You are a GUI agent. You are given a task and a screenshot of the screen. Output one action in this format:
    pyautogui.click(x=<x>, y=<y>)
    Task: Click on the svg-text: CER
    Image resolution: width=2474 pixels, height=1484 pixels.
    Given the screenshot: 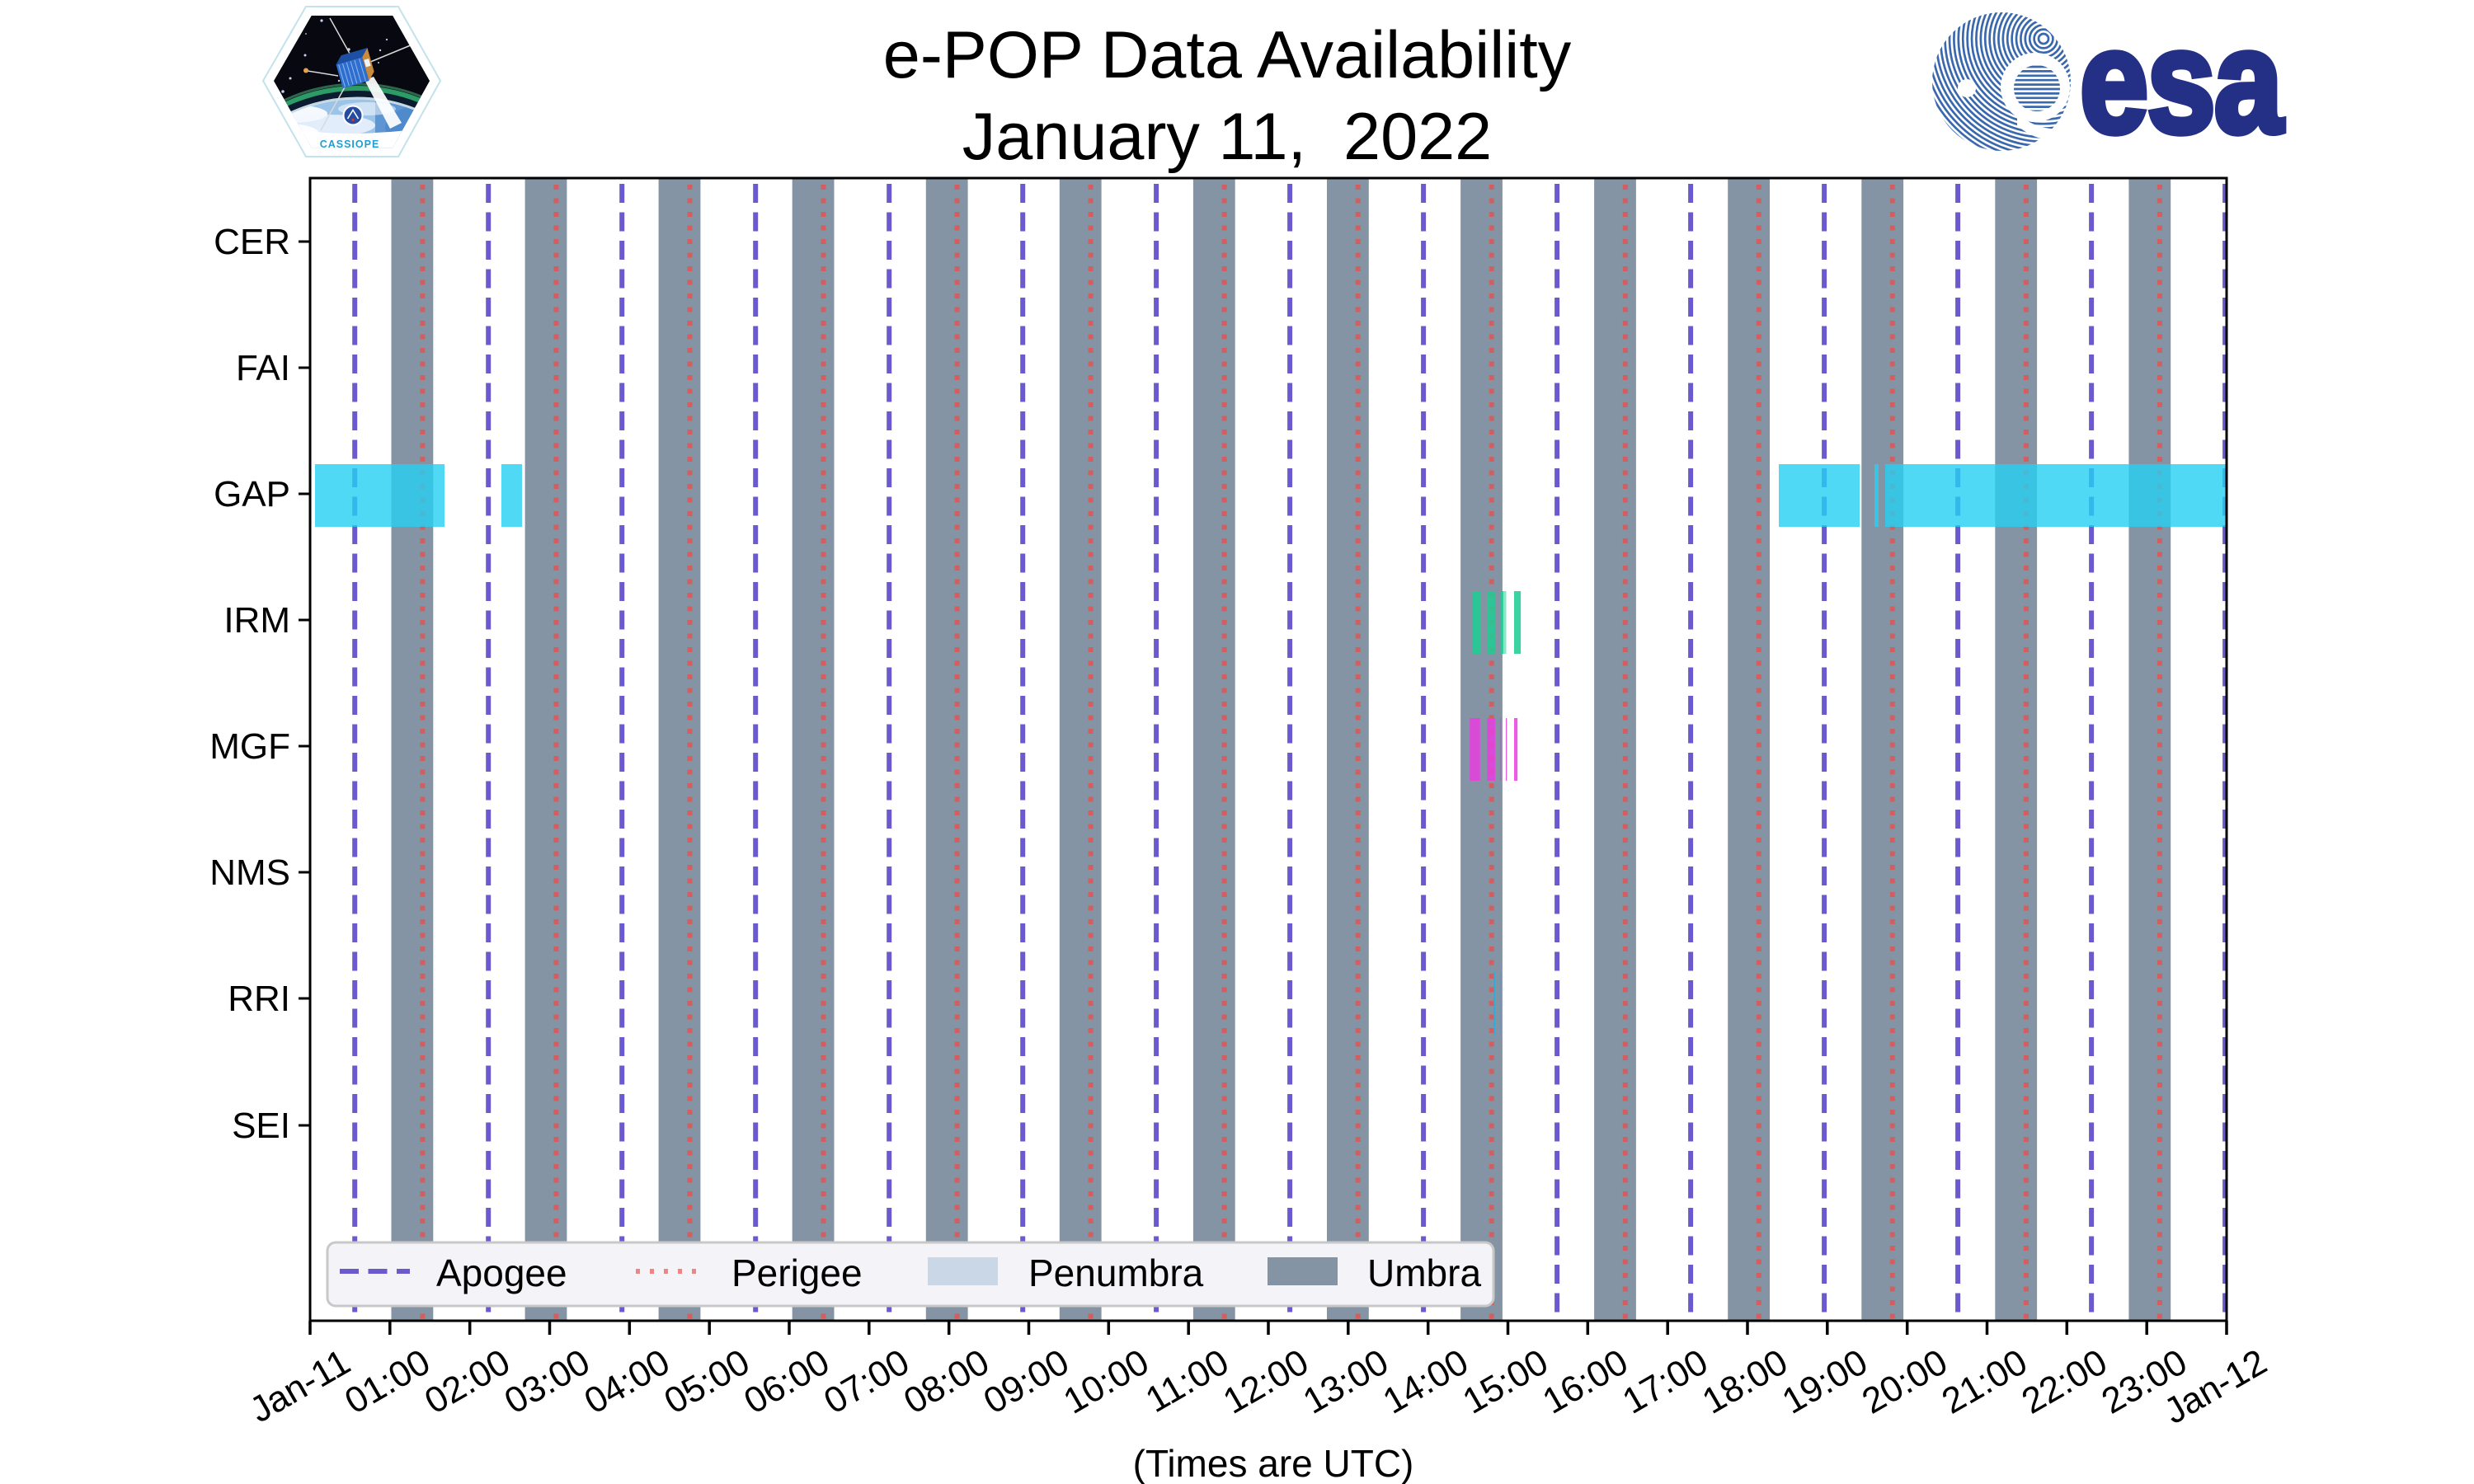 What is the action you would take?
    pyautogui.click(x=252, y=242)
    